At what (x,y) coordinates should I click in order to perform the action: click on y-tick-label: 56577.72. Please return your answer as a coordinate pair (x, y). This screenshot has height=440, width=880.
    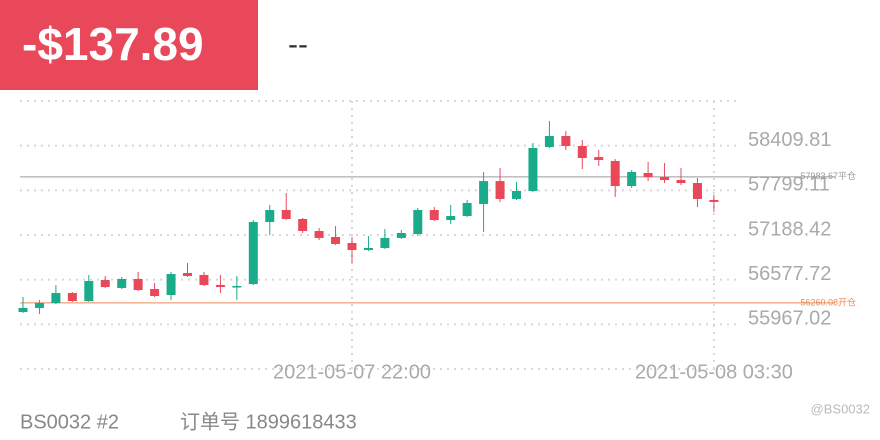
    Looking at the image, I should click on (789, 274).